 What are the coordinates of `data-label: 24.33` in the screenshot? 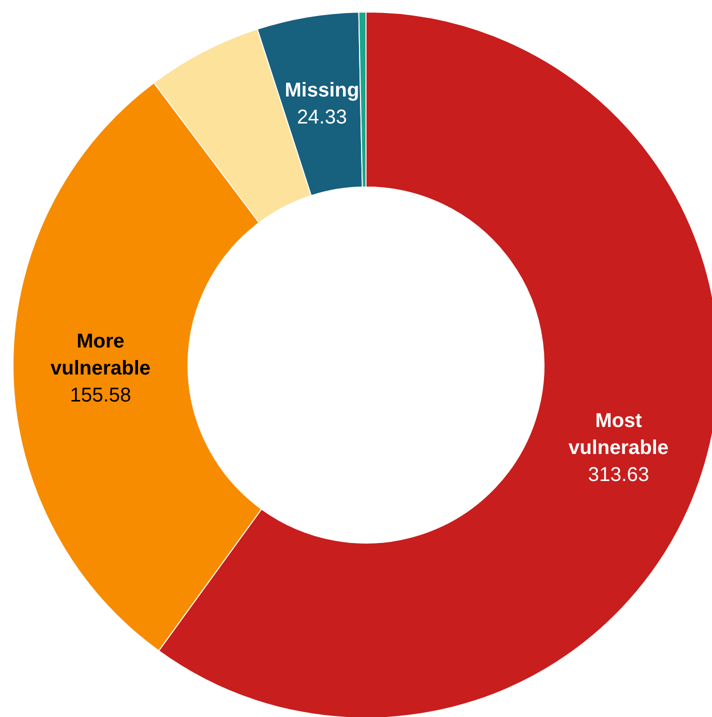 It's located at (321, 117).